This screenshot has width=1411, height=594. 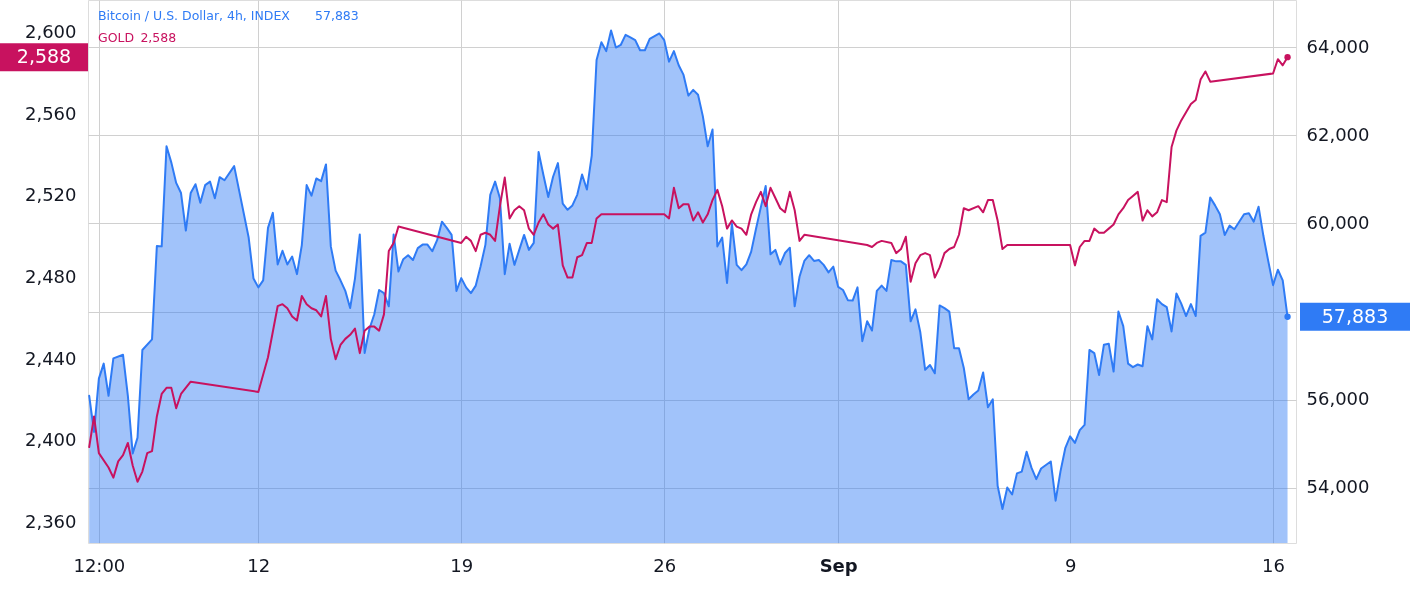 I want to click on x-tick-label: 12:00, so click(x=99, y=565).